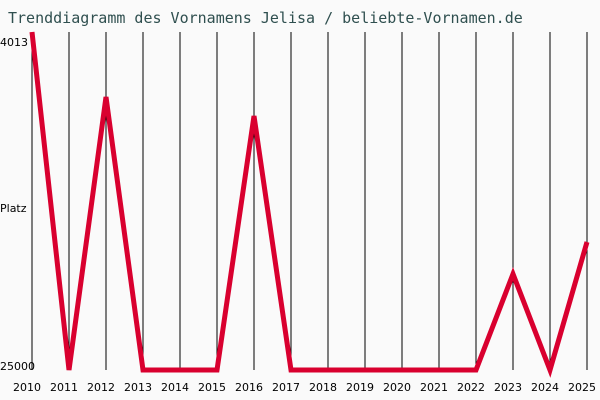 Image resolution: width=600 pixels, height=400 pixels. Describe the element at coordinates (508, 387) in the screenshot. I see `x-tick-label: 2023` at that location.